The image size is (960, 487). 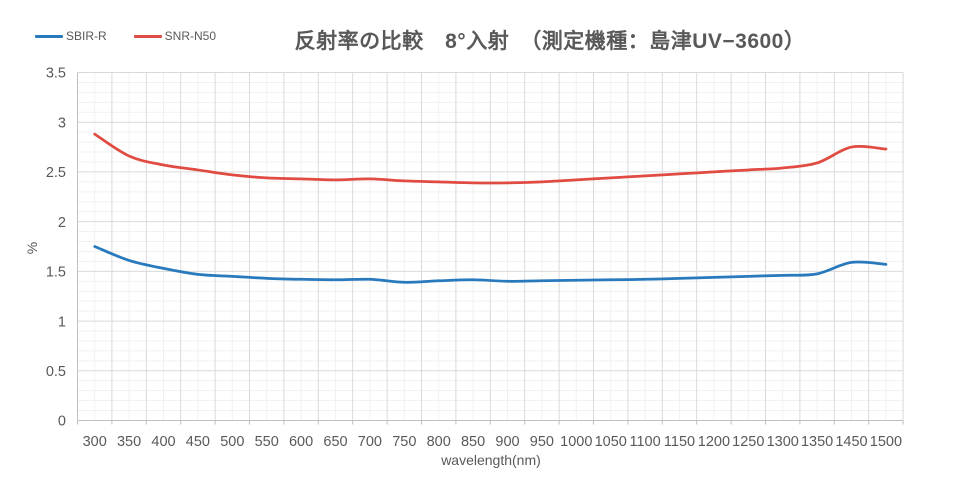 I want to click on x-tick-label: 650, so click(x=335, y=442).